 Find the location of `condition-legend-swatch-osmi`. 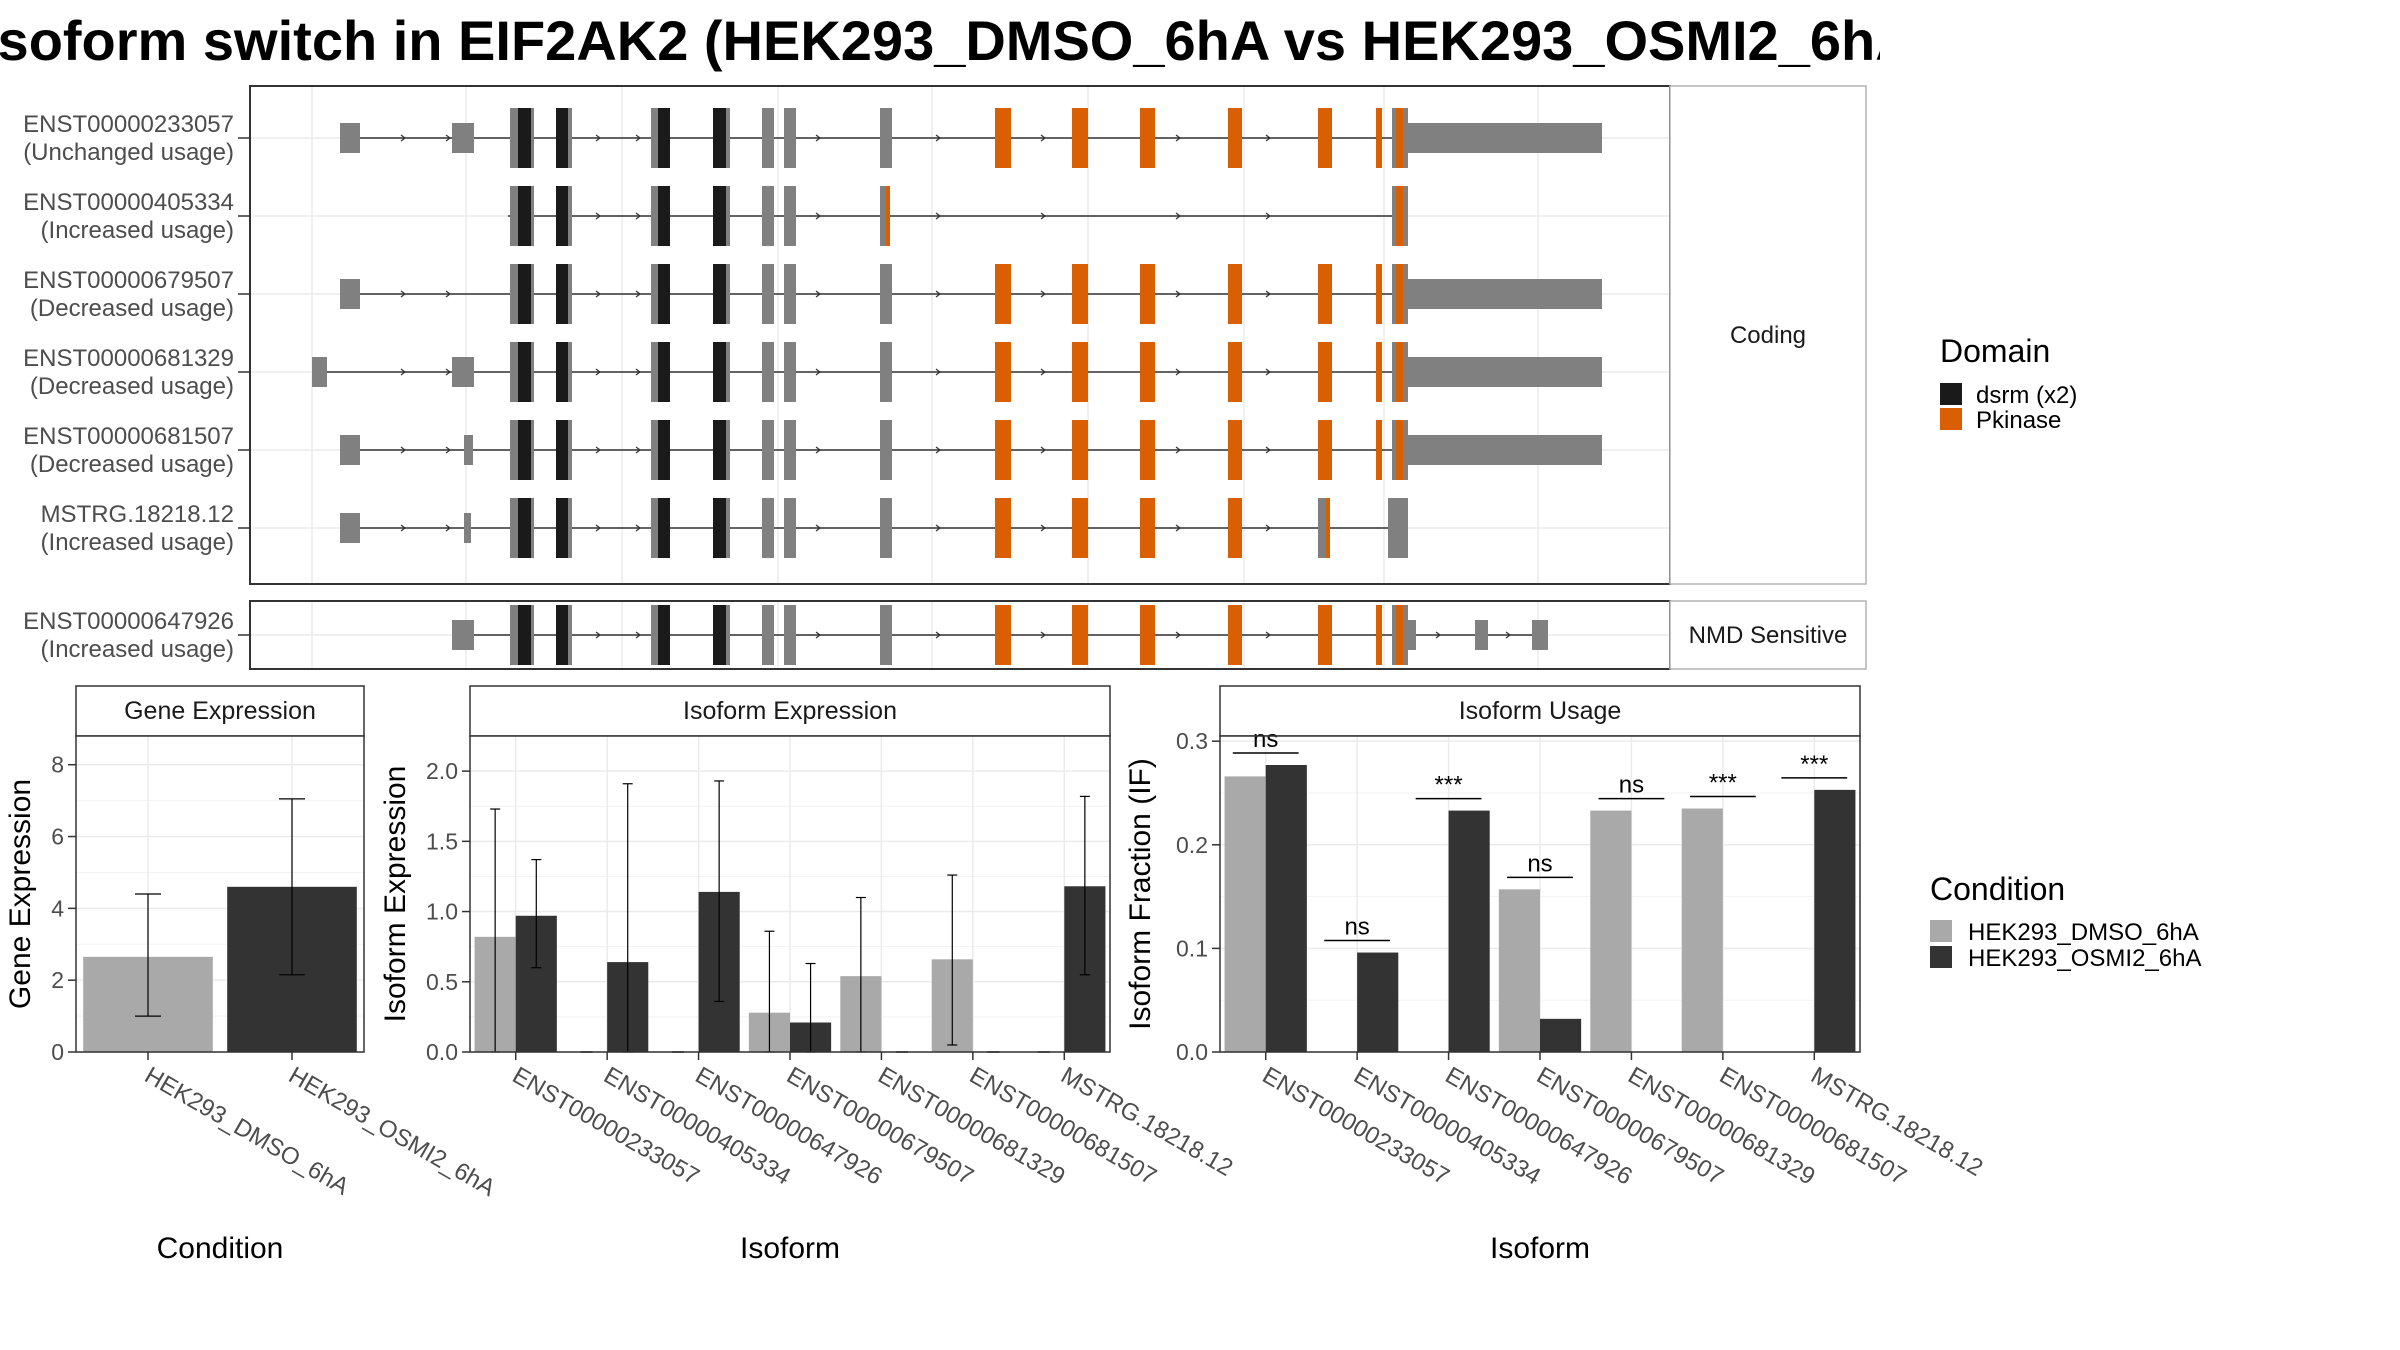

condition-legend-swatch-osmi is located at coordinates (1941, 957).